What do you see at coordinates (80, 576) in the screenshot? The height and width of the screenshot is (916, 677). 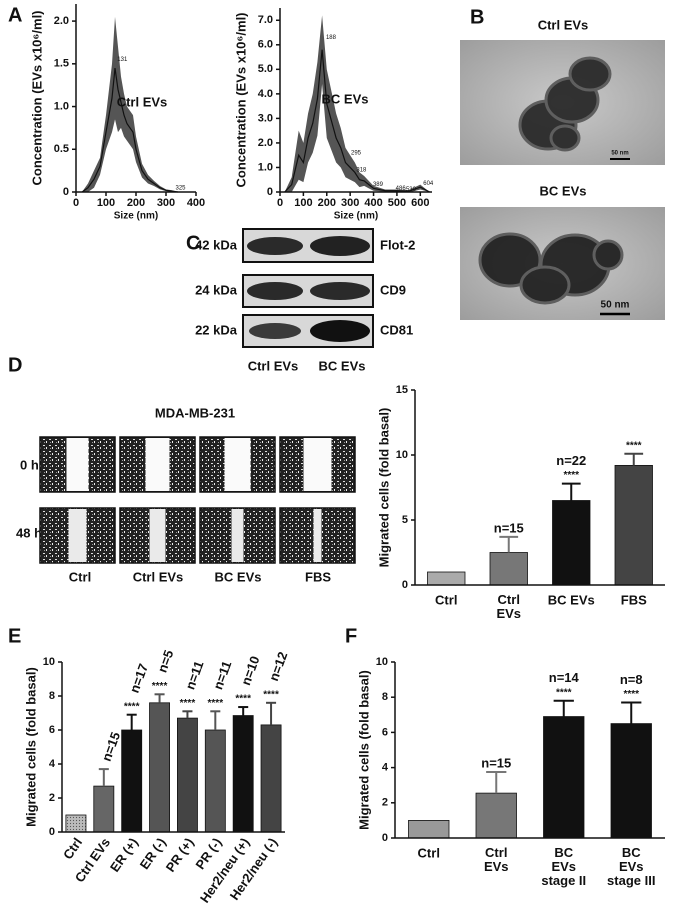 I see `condition-label: Ctrl` at bounding box center [80, 576].